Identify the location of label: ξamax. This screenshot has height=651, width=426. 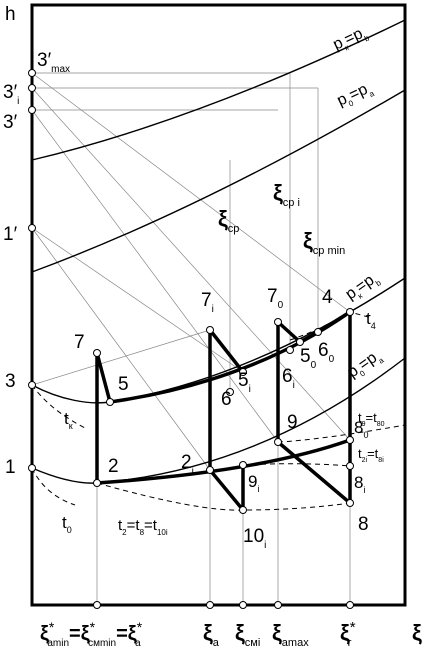
(290, 634).